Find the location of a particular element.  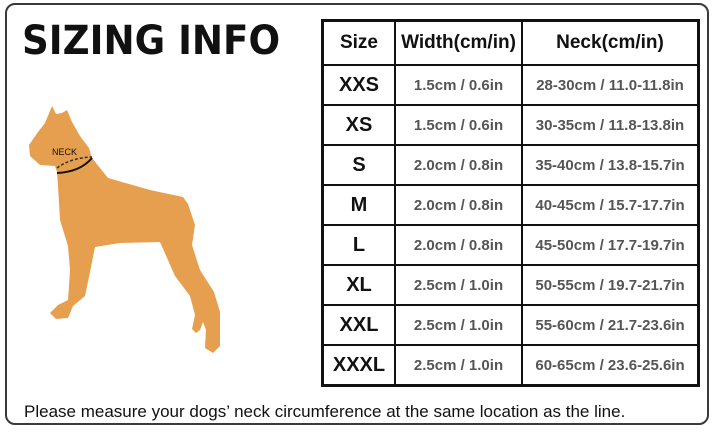

table-row: S 2.0cm / 0.8in 35-40cm / 13.8-15.7in is located at coordinates (510, 165).